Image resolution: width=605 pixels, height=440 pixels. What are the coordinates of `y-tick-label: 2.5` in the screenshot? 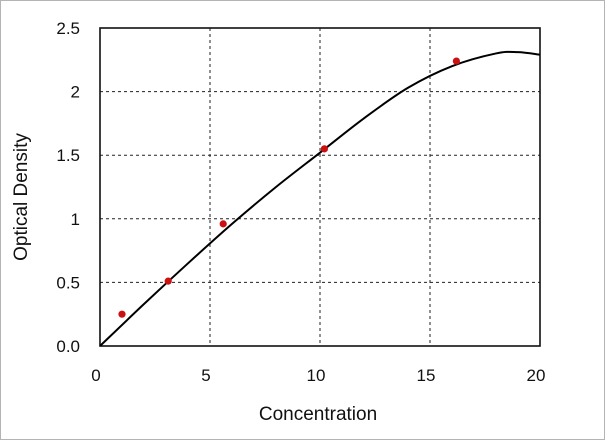 It's located at (68, 28).